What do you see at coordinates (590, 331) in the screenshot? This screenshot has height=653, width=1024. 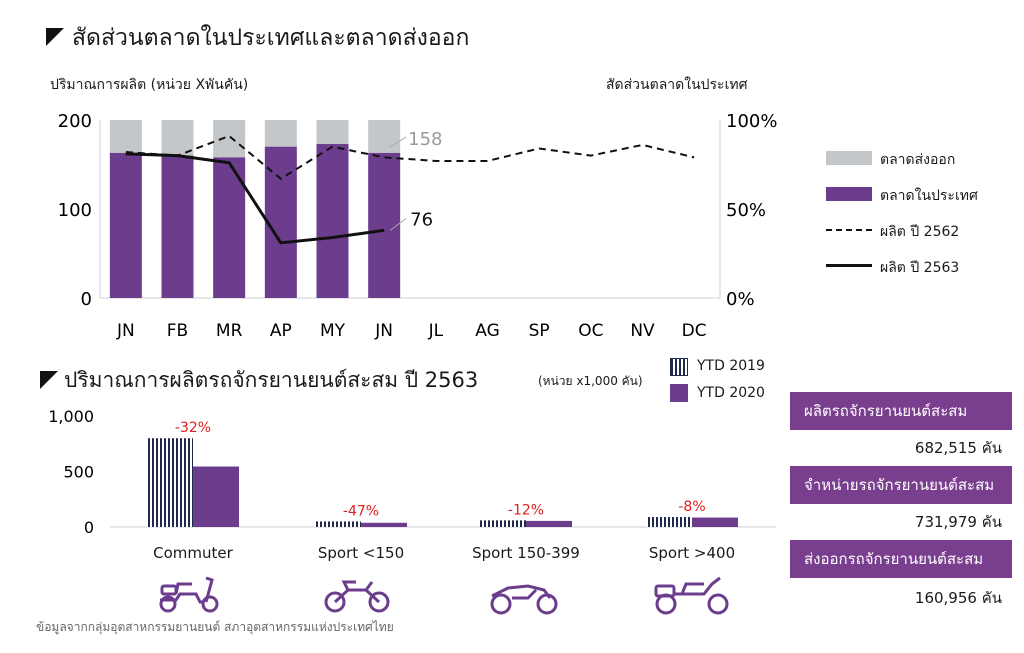 I see `x-tick-label: OC` at bounding box center [590, 331].